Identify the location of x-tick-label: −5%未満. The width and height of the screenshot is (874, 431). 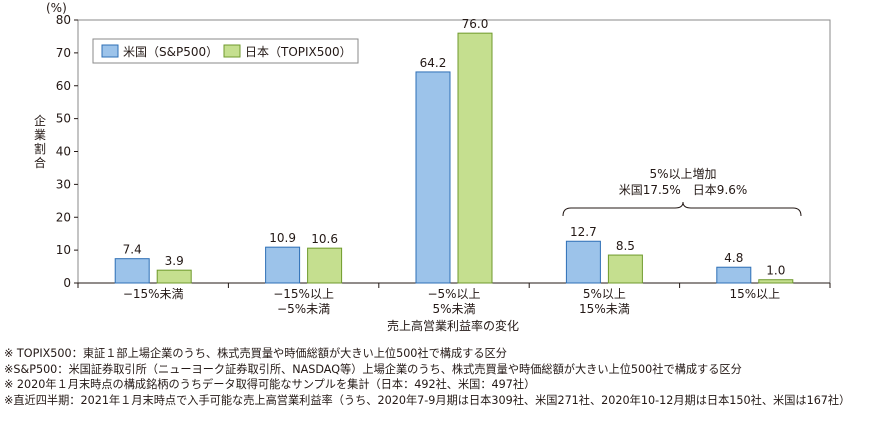
(303, 309).